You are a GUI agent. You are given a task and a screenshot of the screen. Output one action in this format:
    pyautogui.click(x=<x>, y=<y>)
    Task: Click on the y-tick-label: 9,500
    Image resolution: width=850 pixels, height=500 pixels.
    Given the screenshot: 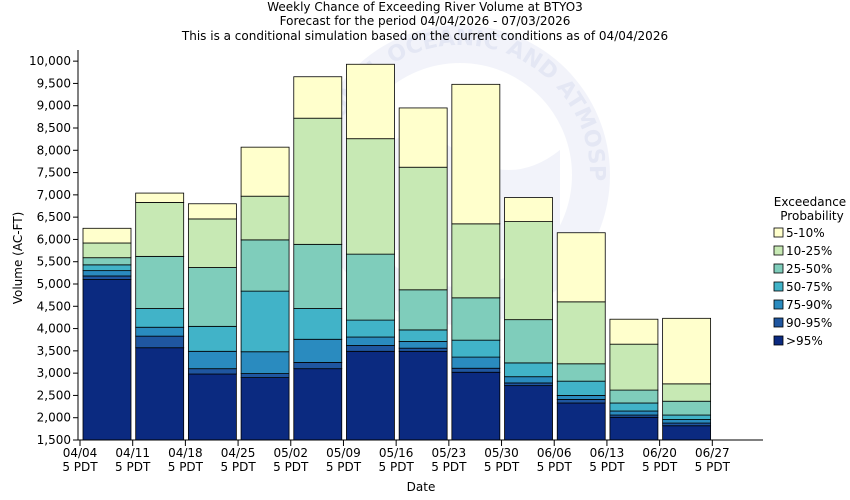 What is the action you would take?
    pyautogui.click(x=54, y=83)
    